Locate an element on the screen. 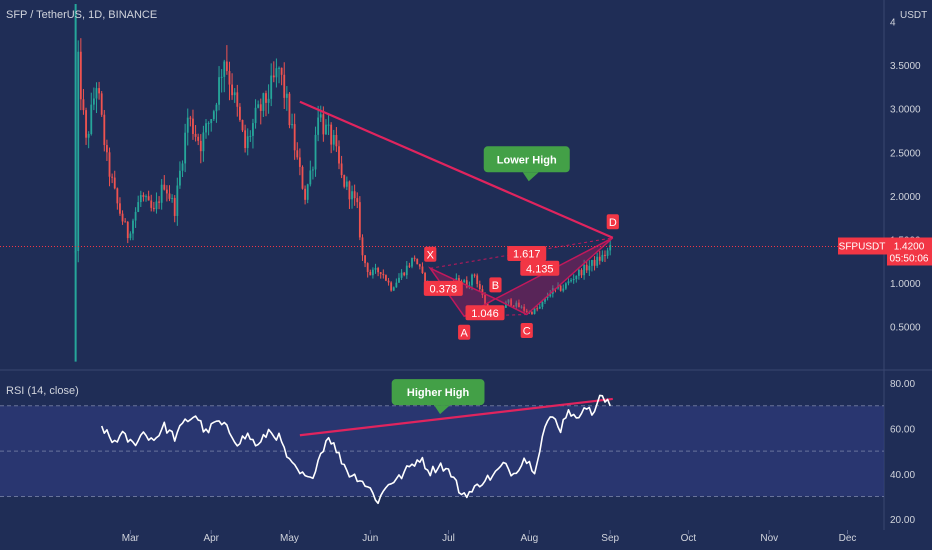 The image size is (932, 550). higher-high-trendline is located at coordinates (456, 417).